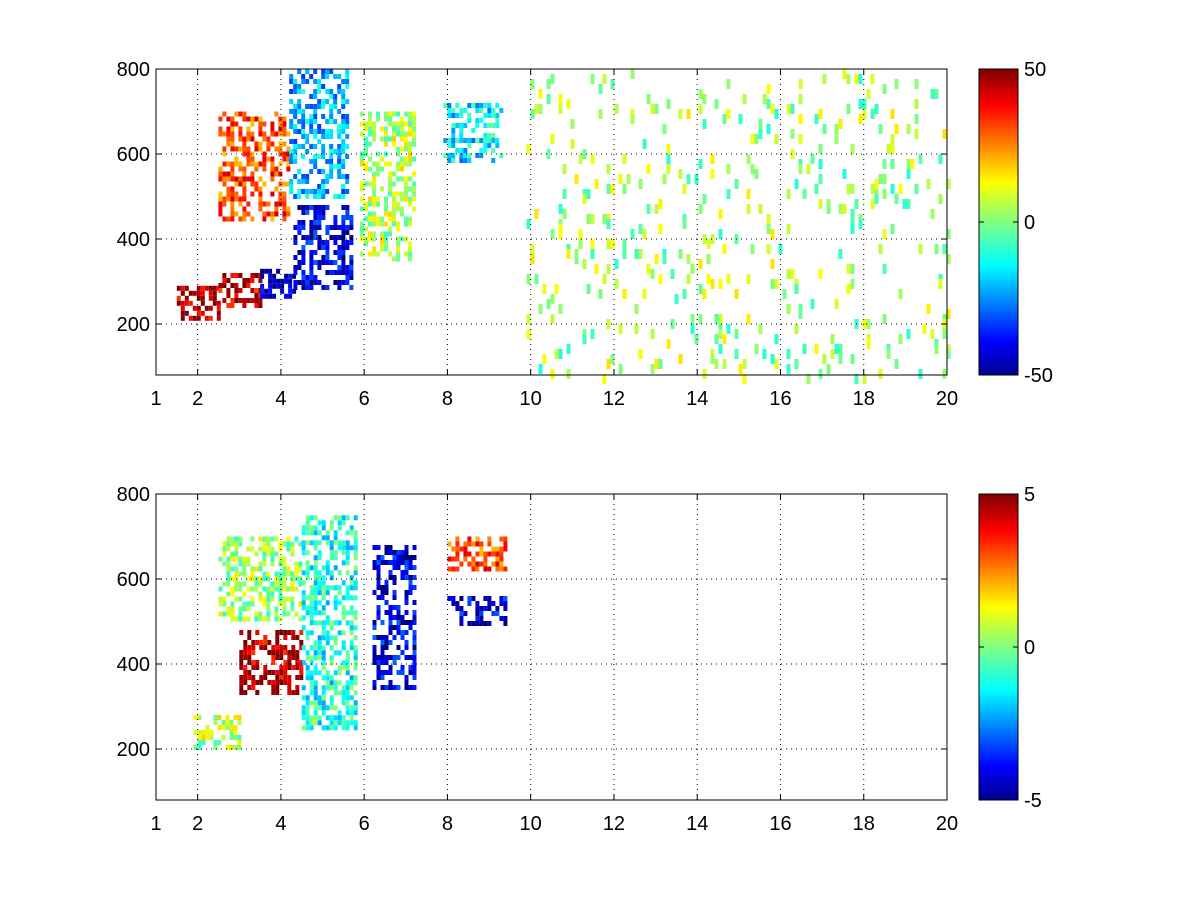 The height and width of the screenshot is (900, 1200). What do you see at coordinates (864, 399) in the screenshot?
I see `x-tick-label: 18` at bounding box center [864, 399].